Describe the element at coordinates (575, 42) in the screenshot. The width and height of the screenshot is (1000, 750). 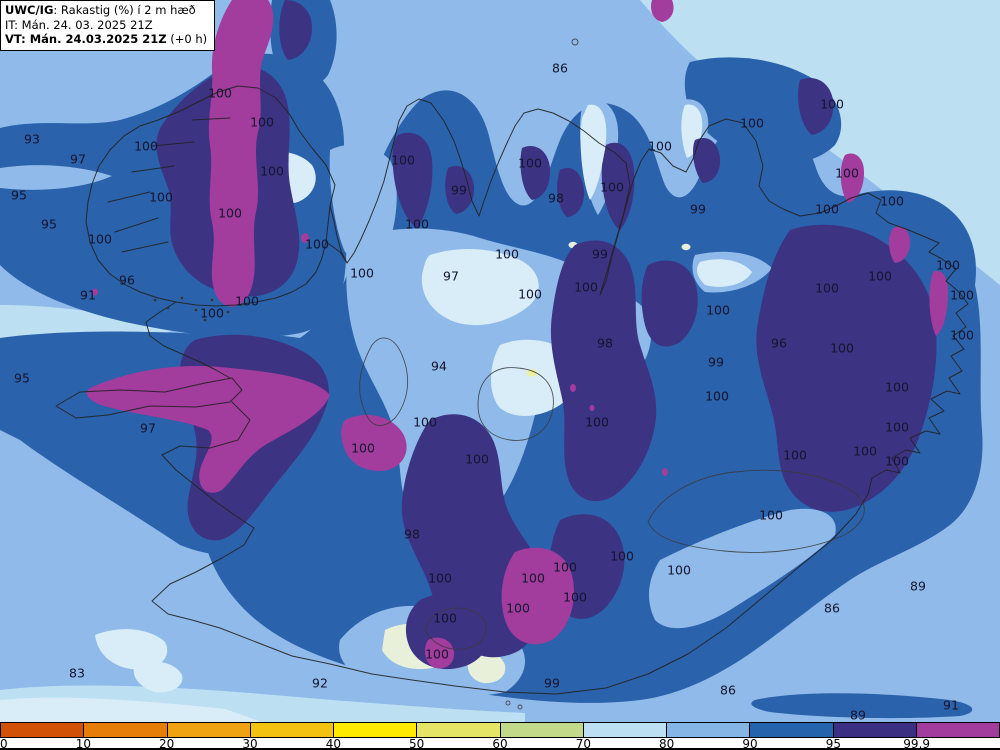
I see `island-grimsey` at that location.